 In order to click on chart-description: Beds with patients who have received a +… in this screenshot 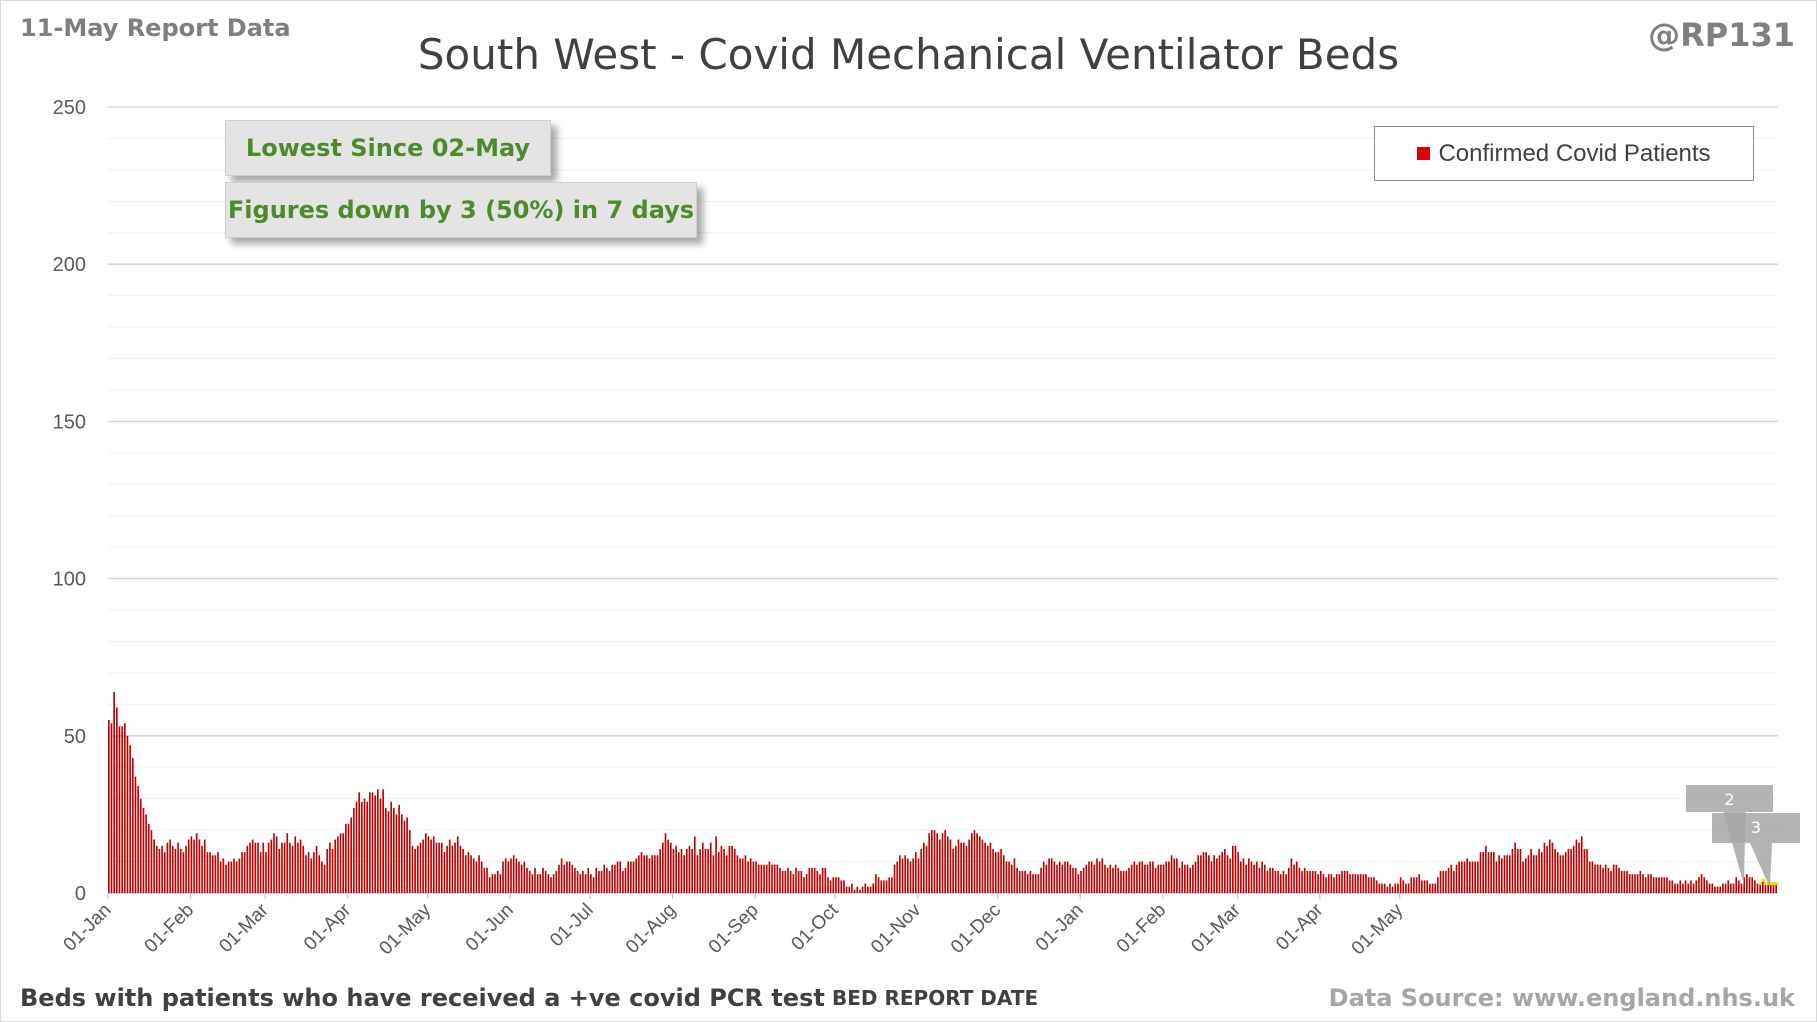, I will do `click(422, 998)`.